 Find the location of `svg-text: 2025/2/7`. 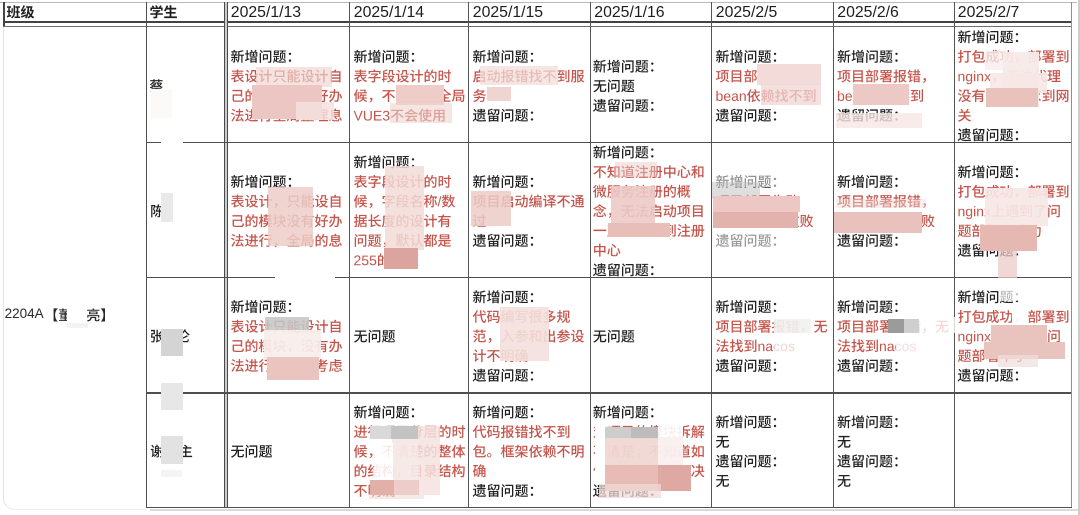

svg-text: 2025/2/7 is located at coordinates (989, 12).